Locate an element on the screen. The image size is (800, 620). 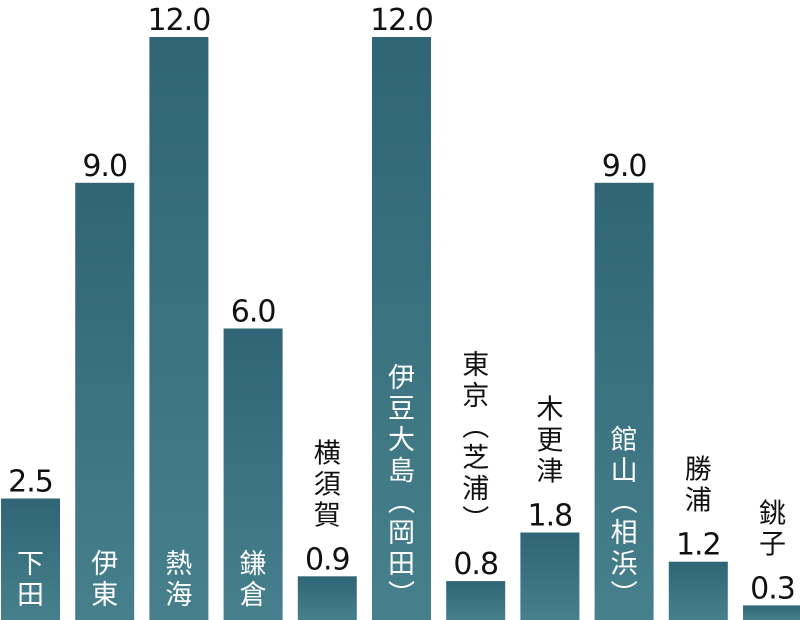
value-label: 2.5 is located at coordinates (30, 482).